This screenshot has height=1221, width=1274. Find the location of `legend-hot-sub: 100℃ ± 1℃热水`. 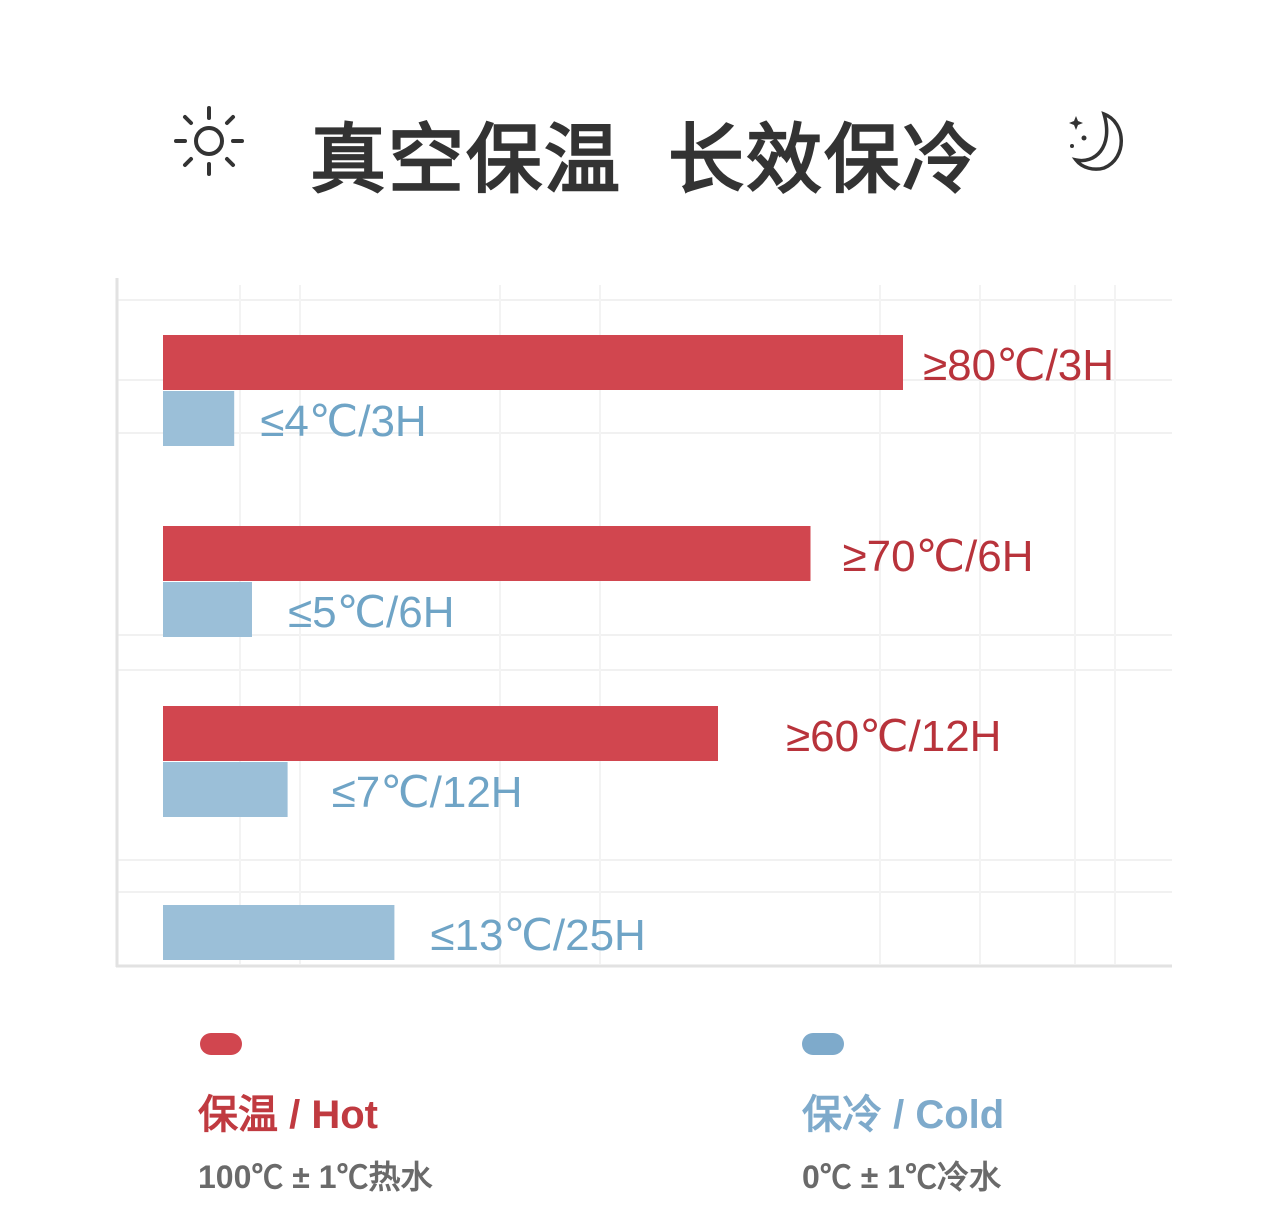

legend-hot-sub: 100℃ ± 1℃热水 is located at coordinates (315, 1177).